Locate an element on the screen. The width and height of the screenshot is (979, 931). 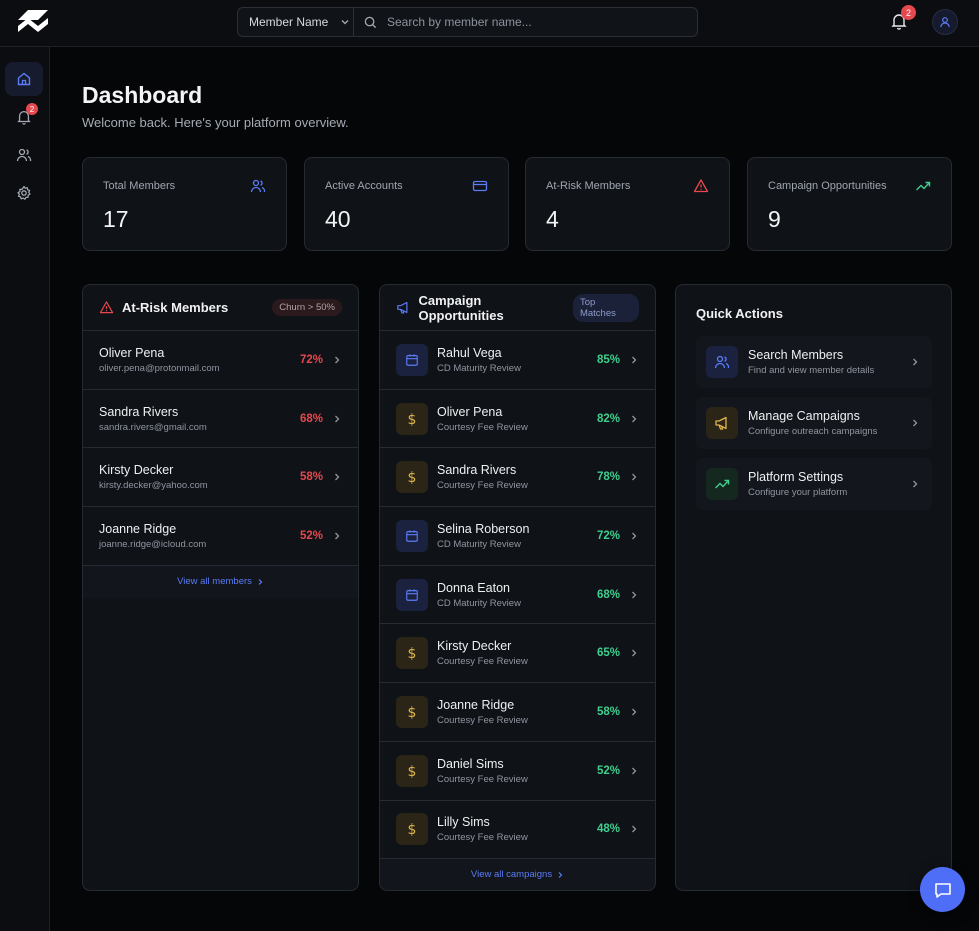
member-email: kirsty.decker@yahoo.com is located at coordinates (153, 486).